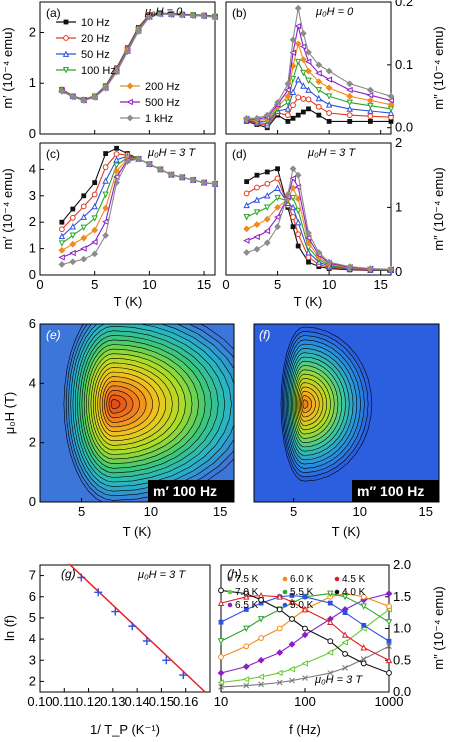 This screenshot has width=449, height=742. What do you see at coordinates (191, 491) in the screenshot?
I see `caption-e-box` at bounding box center [191, 491].